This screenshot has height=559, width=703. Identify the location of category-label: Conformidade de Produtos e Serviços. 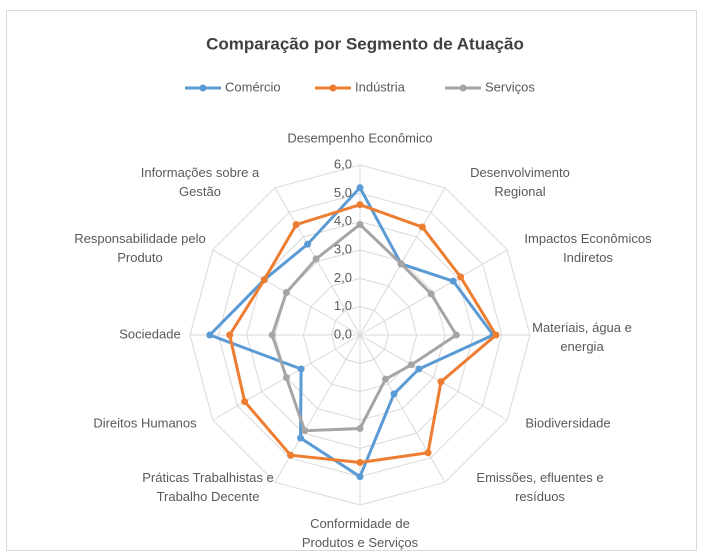
(360, 533).